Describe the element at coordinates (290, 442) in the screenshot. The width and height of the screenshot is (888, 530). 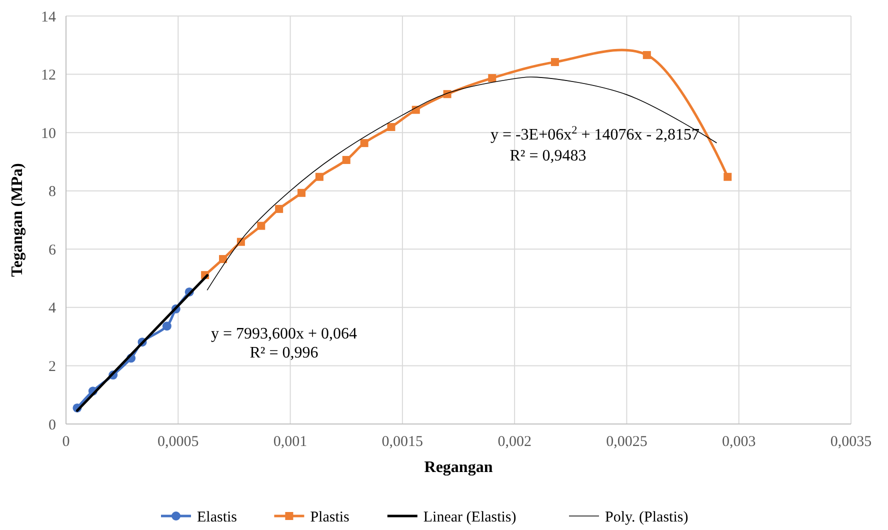
I see `x-tick-label: 0,001` at that location.